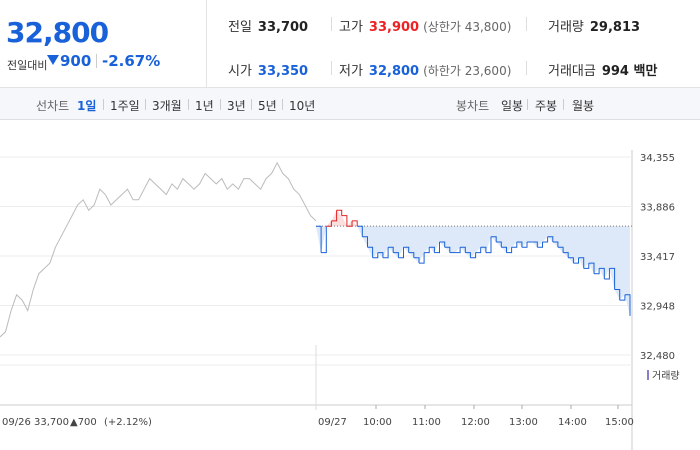 The width and height of the screenshot is (700, 450). I want to click on x-tick-label: 11:00, so click(426, 422).